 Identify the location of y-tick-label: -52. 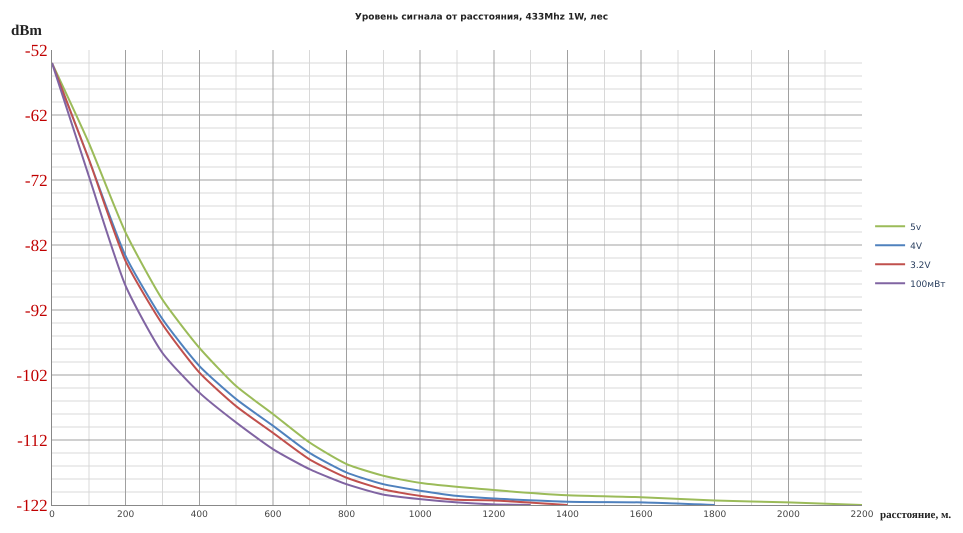
(36, 50).